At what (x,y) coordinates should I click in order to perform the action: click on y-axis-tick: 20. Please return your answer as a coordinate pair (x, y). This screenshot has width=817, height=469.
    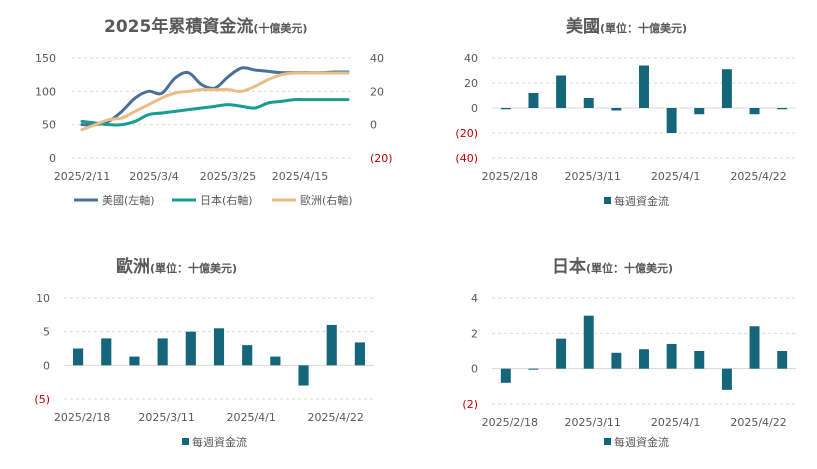
    Looking at the image, I should click on (471, 83).